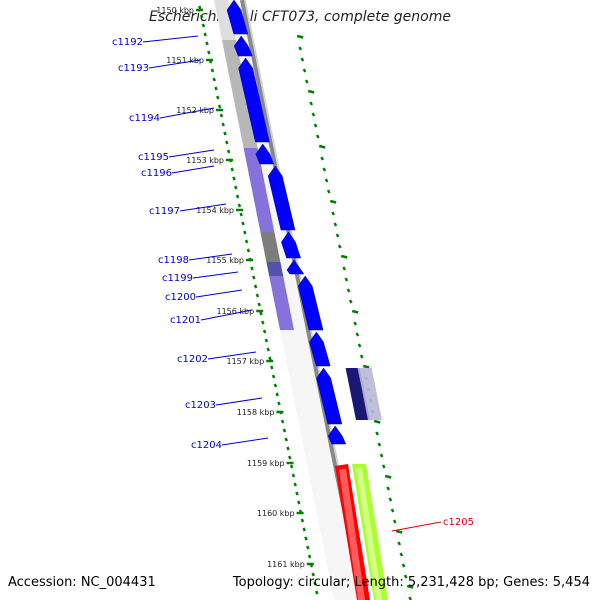  I want to click on gene-label-c1193: c1193, so click(133, 68).